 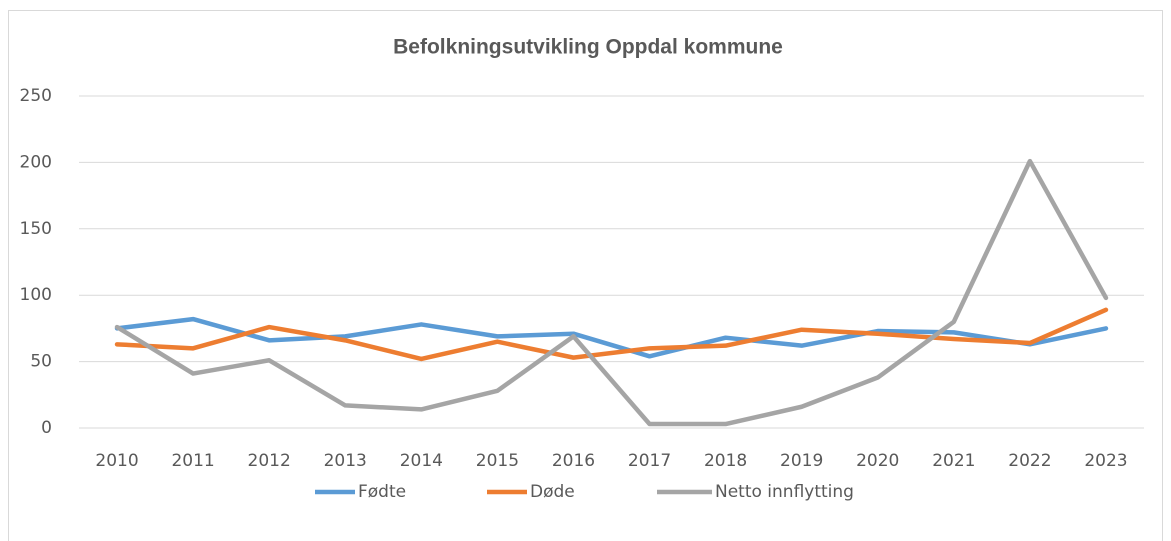 What do you see at coordinates (573, 461) in the screenshot?
I see `x-tick-label: 2016` at bounding box center [573, 461].